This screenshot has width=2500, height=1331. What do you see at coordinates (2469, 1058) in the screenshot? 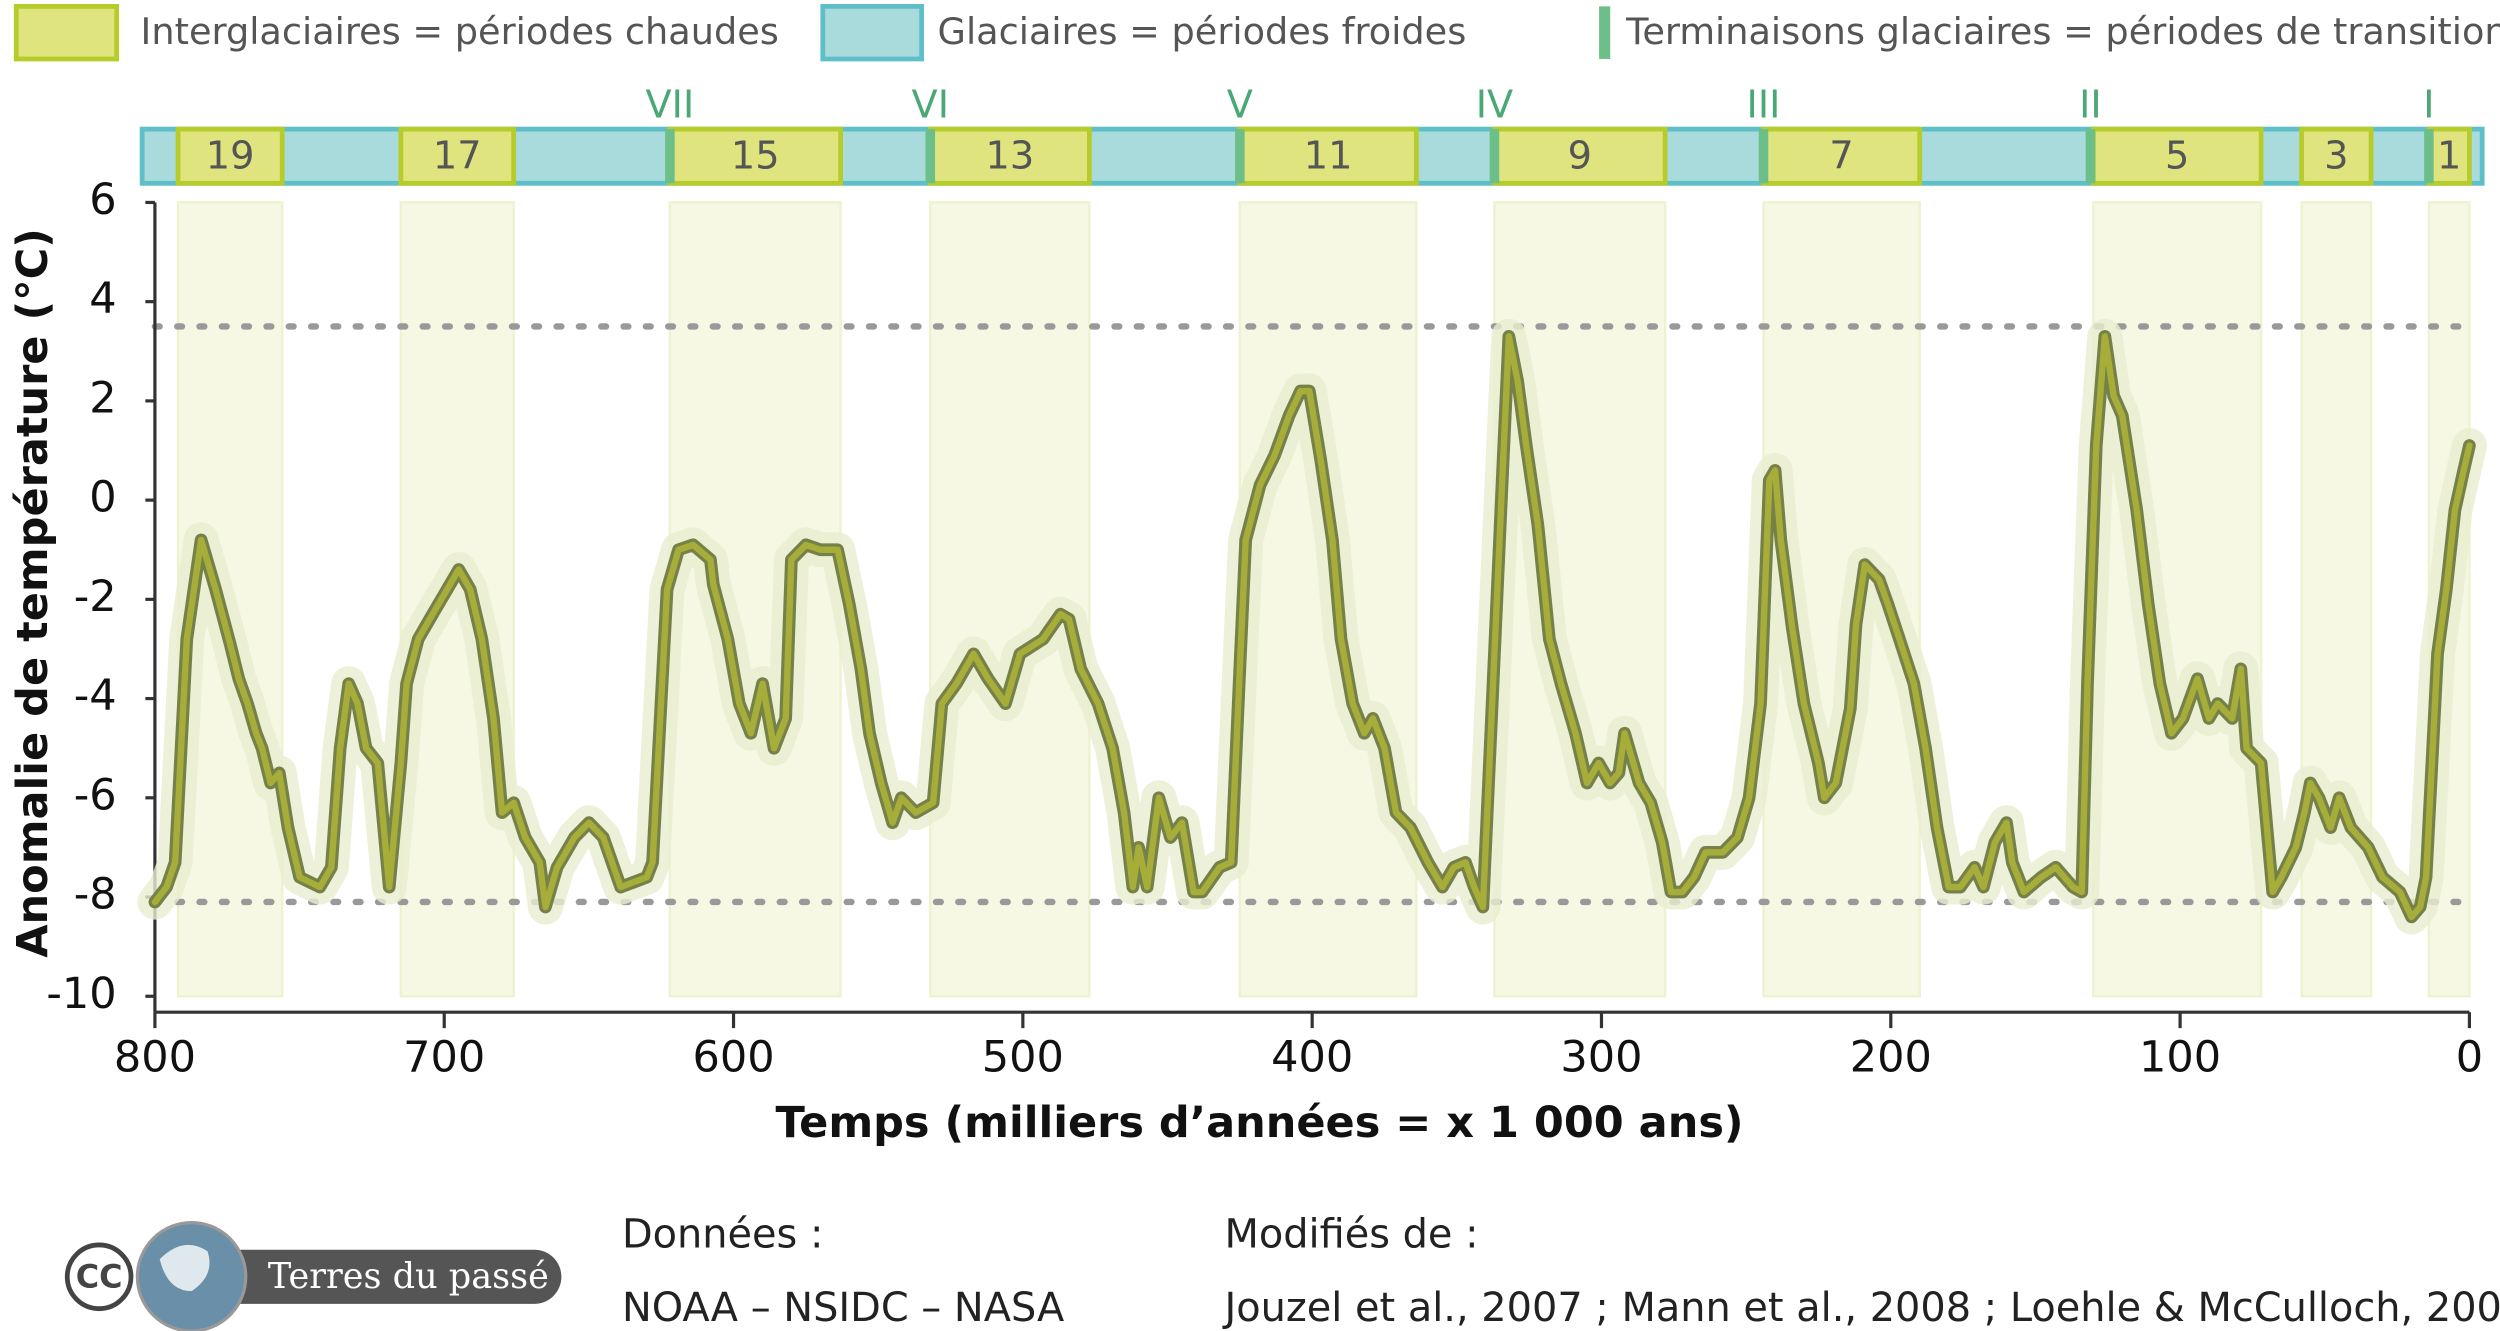
I see `x-tick-label: 0` at bounding box center [2469, 1058].